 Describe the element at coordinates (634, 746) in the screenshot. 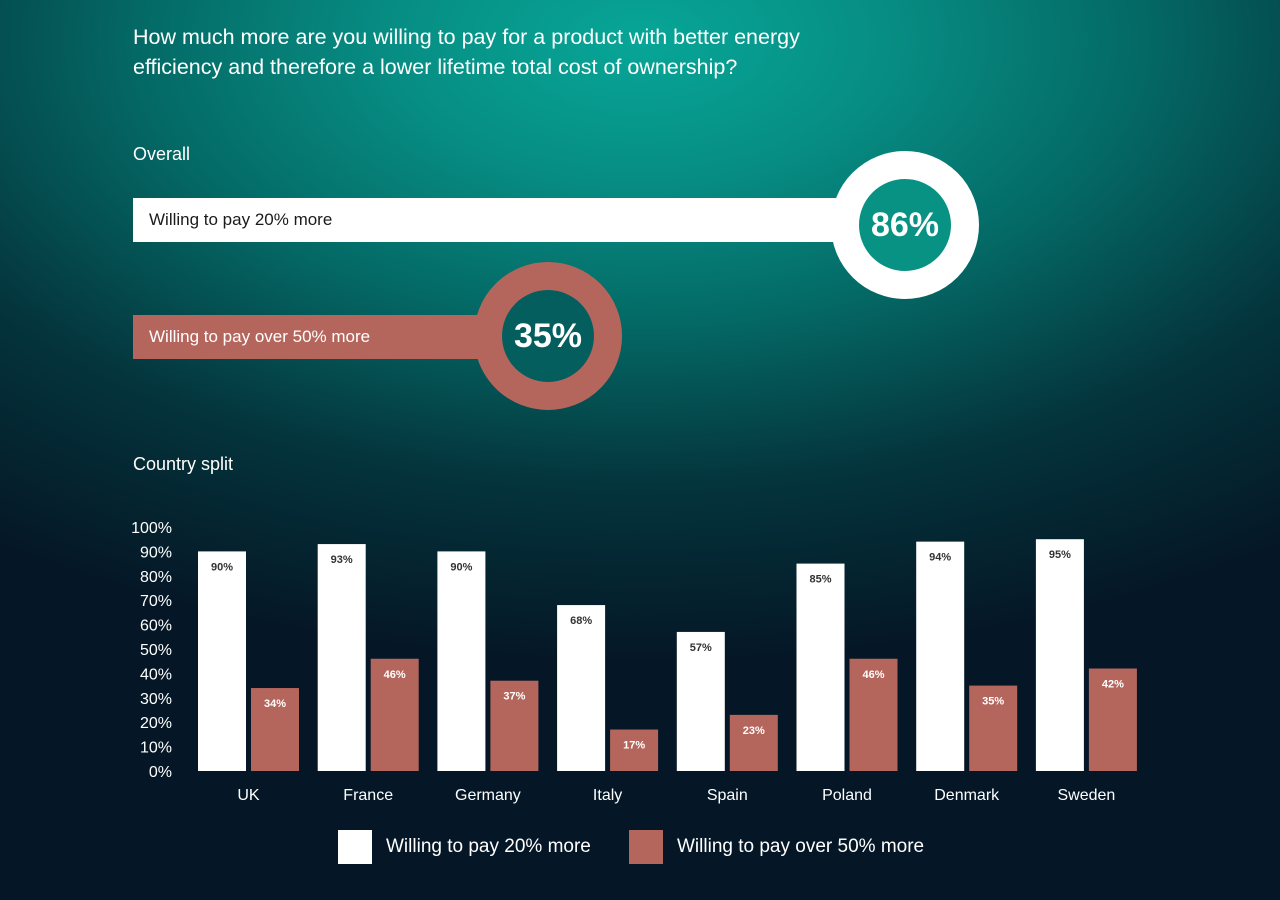

I see `bar-value-label: 17%` at that location.